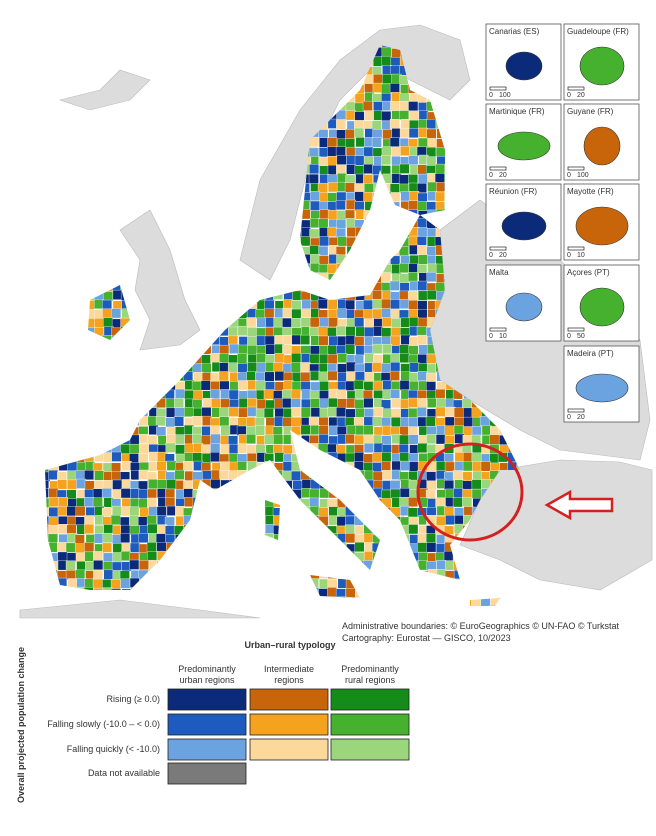 The image size is (656, 836). I want to click on legend-swatch, so click(207, 724).